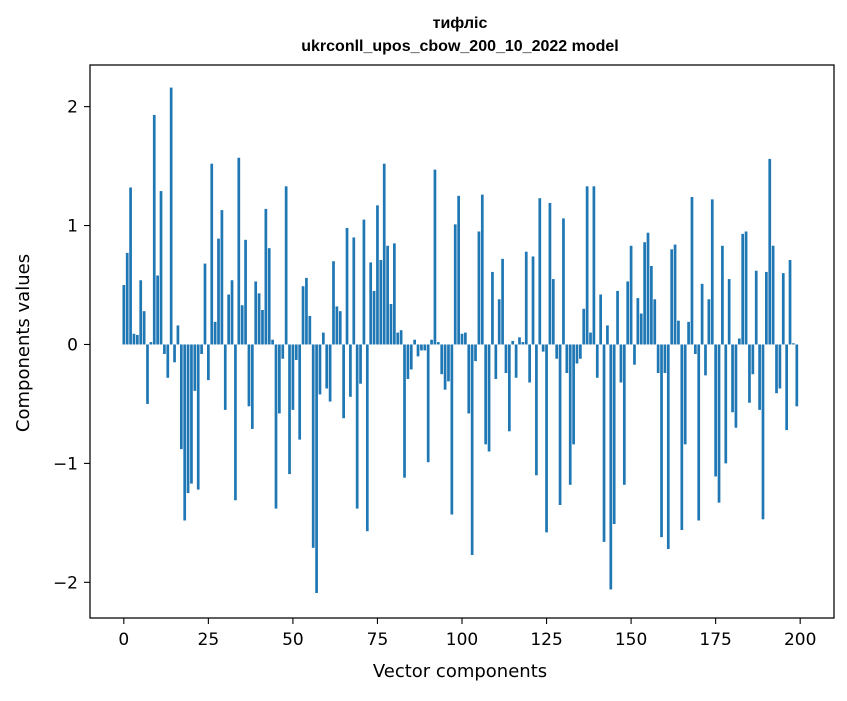  Describe the element at coordinates (460, 23) in the screenshot. I see `chart-title-line1: тифліс` at that location.